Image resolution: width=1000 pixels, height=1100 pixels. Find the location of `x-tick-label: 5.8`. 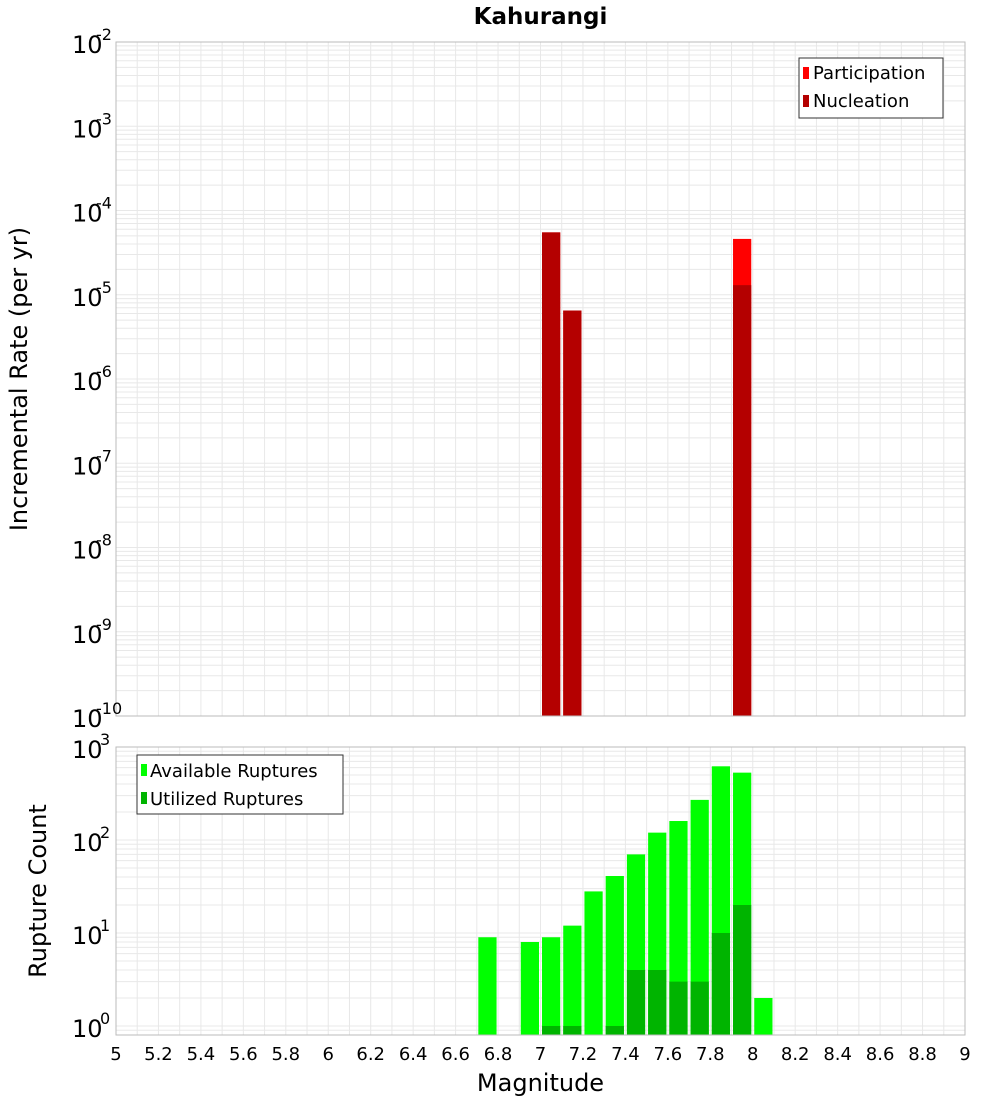

x-tick-label: 5.8 is located at coordinates (285, 1054).